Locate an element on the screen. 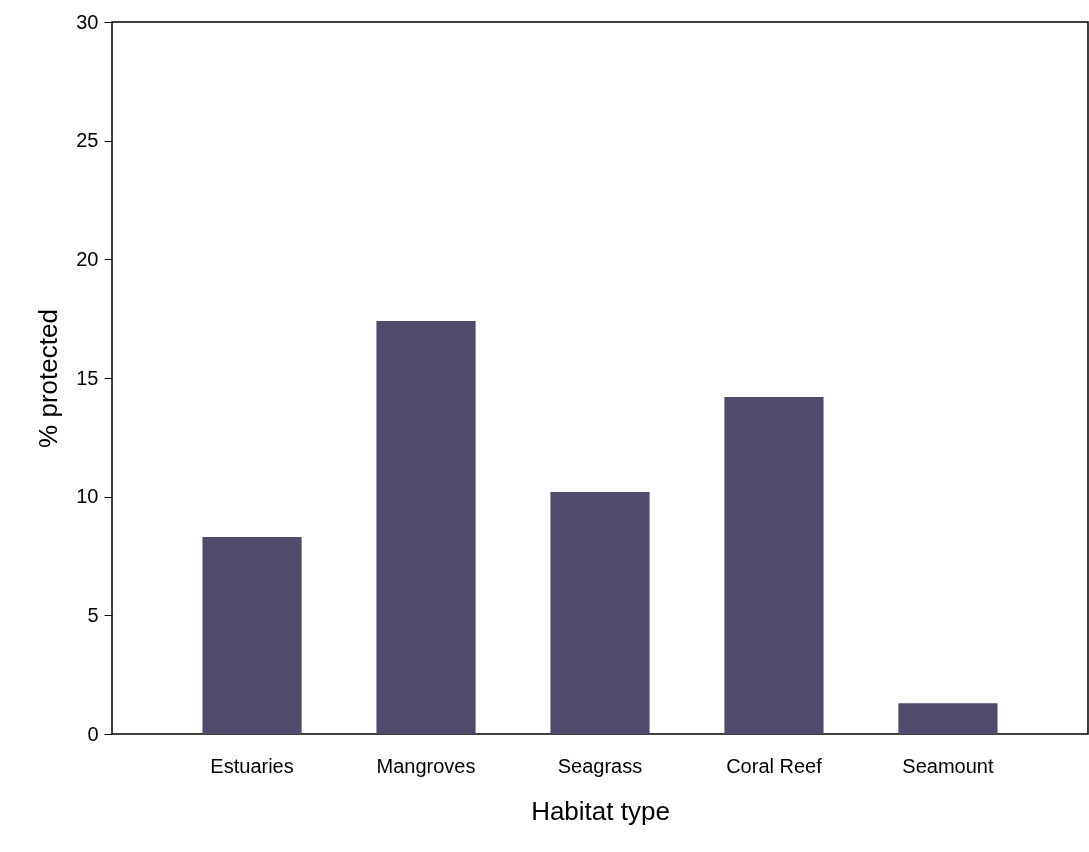 Image resolution: width=1089 pixels, height=852 pixels. y-axis-title: % protected is located at coordinates (48, 378).